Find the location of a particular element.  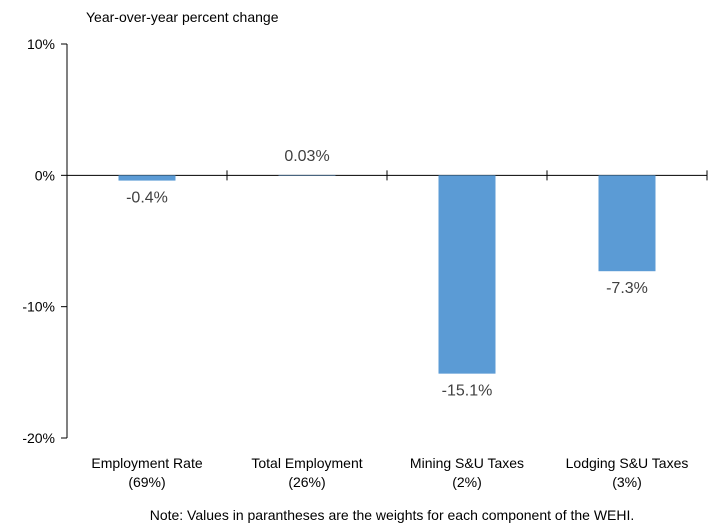

x-tick-label: (3%) is located at coordinates (627, 482).